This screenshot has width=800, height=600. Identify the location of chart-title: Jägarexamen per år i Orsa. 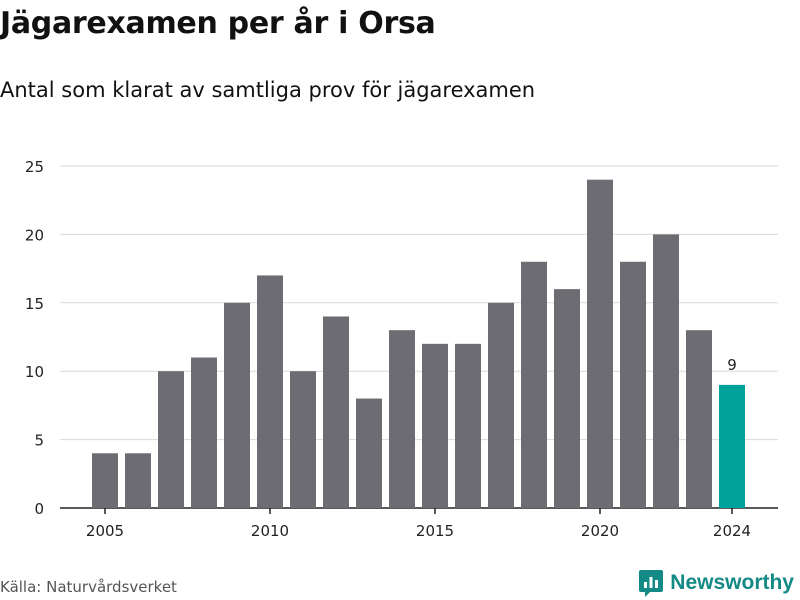
(218, 23).